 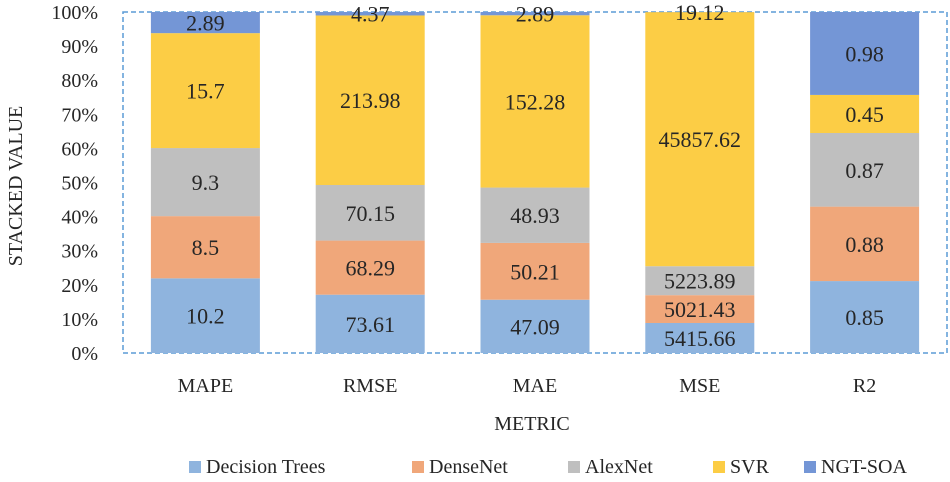 What do you see at coordinates (468, 467) in the screenshot?
I see `legend-label: DenseNet` at bounding box center [468, 467].